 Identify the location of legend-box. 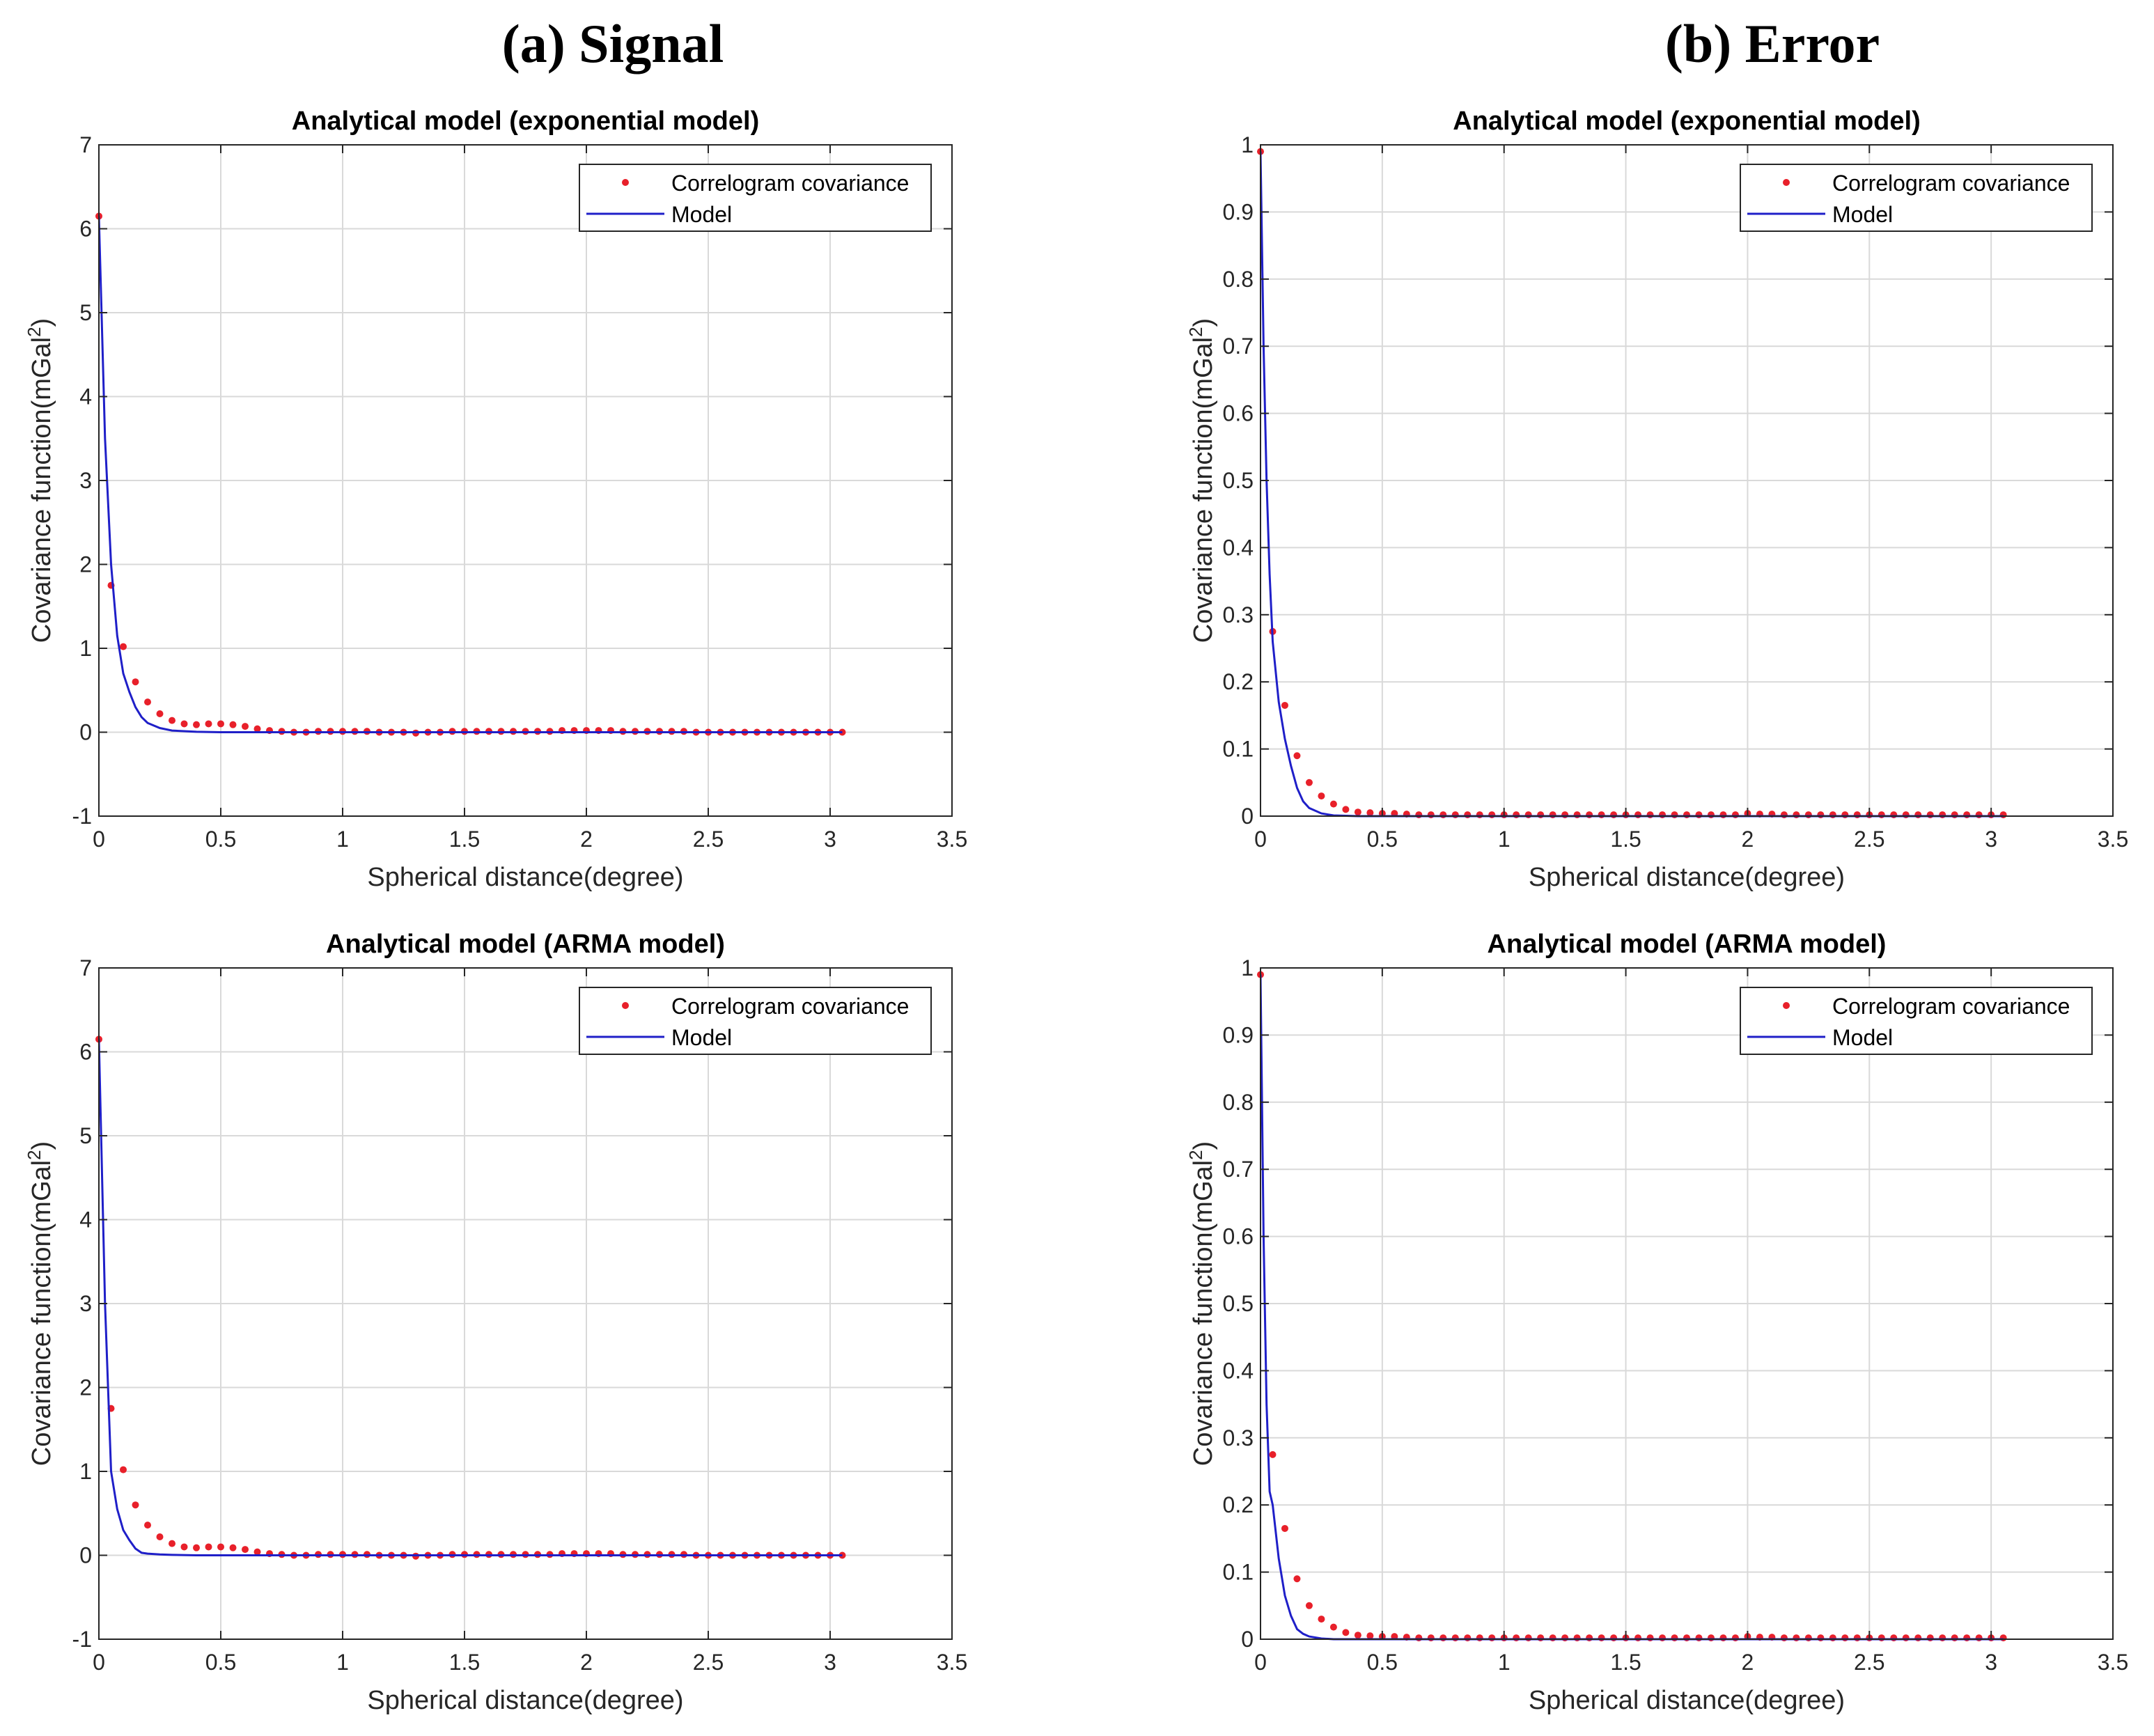
(1916, 198).